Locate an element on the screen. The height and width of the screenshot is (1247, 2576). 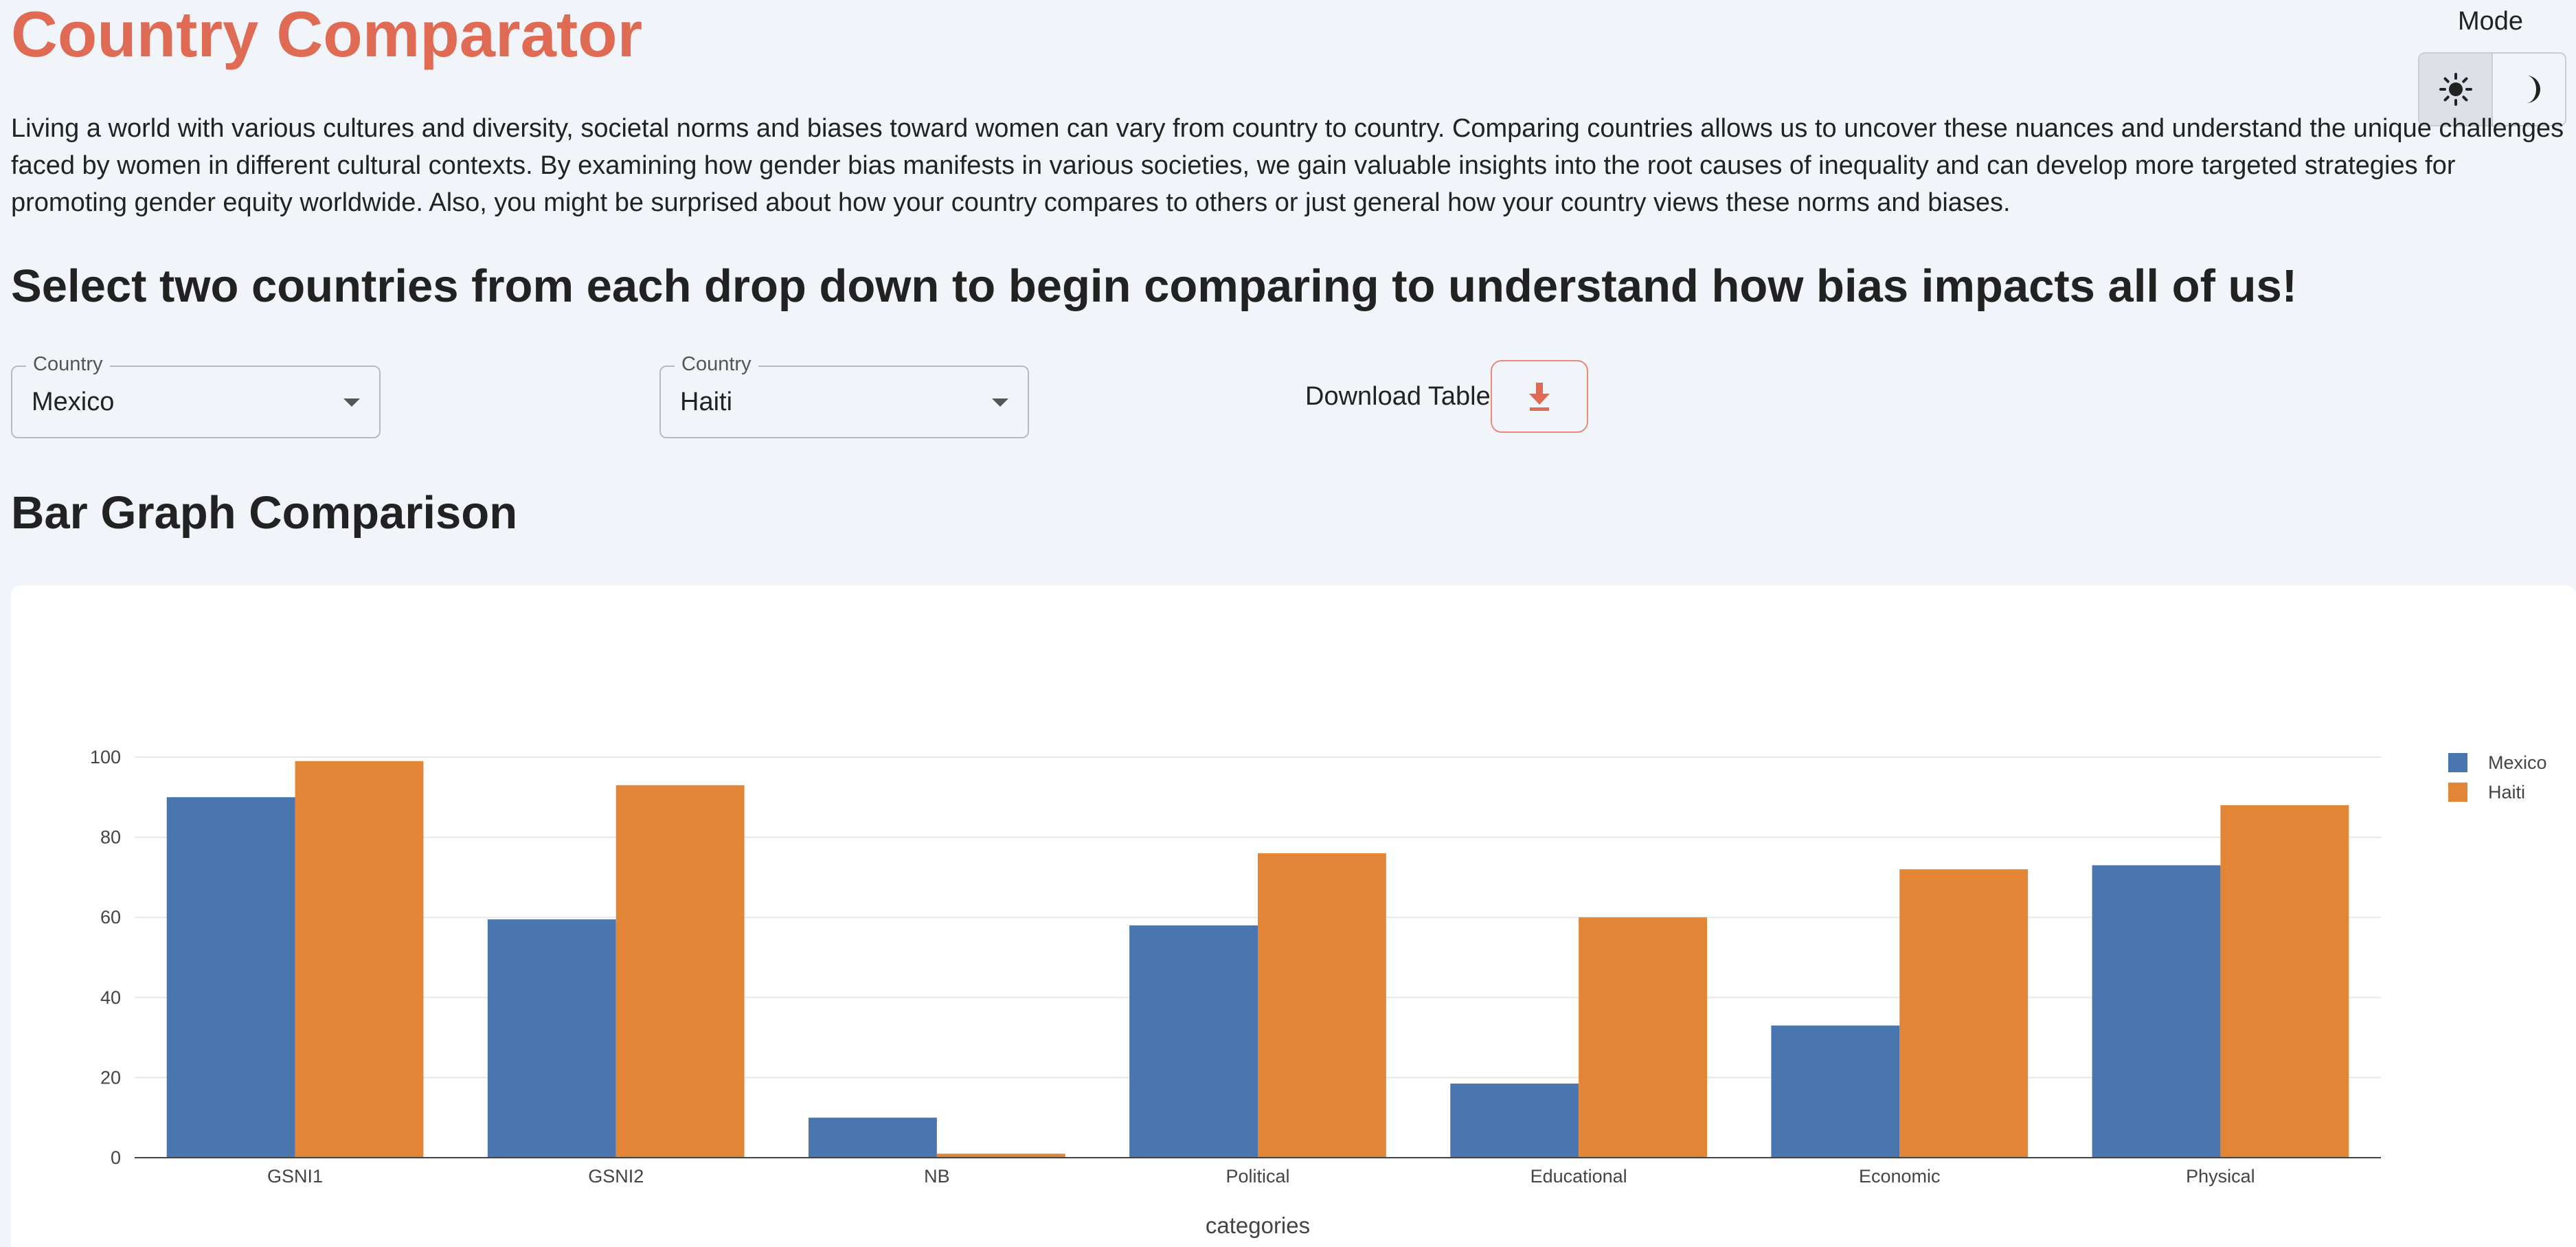
y-tick-label: 40 is located at coordinates (110, 998).